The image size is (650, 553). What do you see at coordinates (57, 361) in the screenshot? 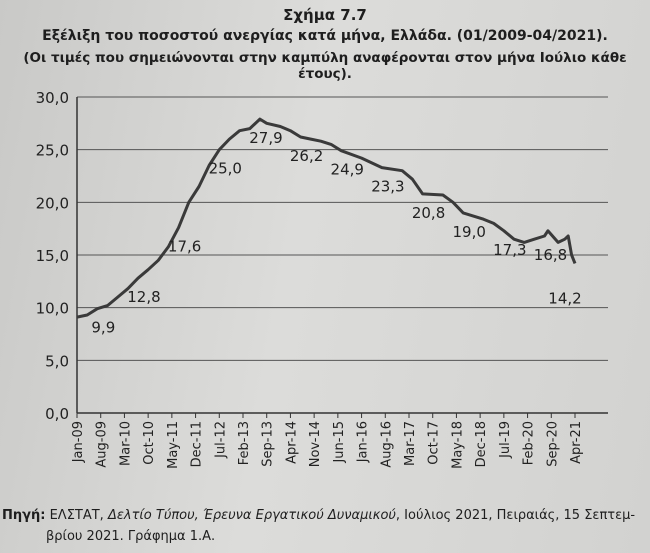
I see `y-tick-label: 5,0` at bounding box center [57, 361].